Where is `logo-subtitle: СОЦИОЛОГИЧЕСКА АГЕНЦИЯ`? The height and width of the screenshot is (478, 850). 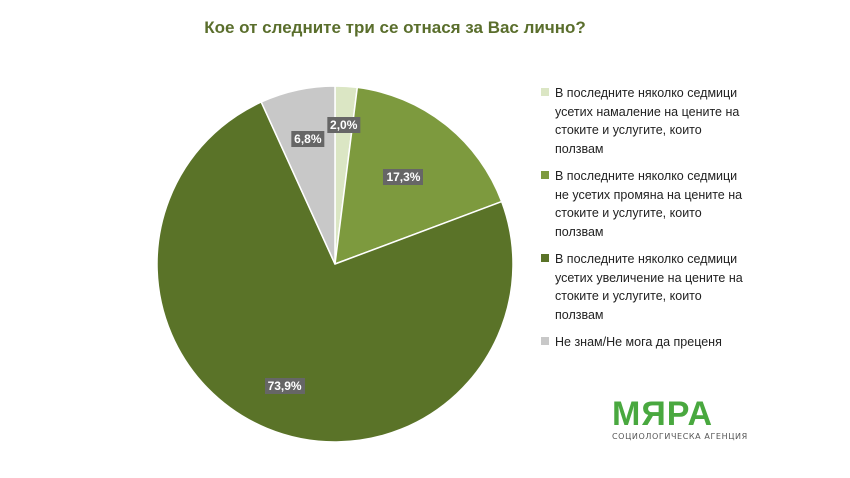 logo-subtitle: СОЦИОЛОГИЧЕСКА АГЕНЦИЯ is located at coordinates (680, 436).